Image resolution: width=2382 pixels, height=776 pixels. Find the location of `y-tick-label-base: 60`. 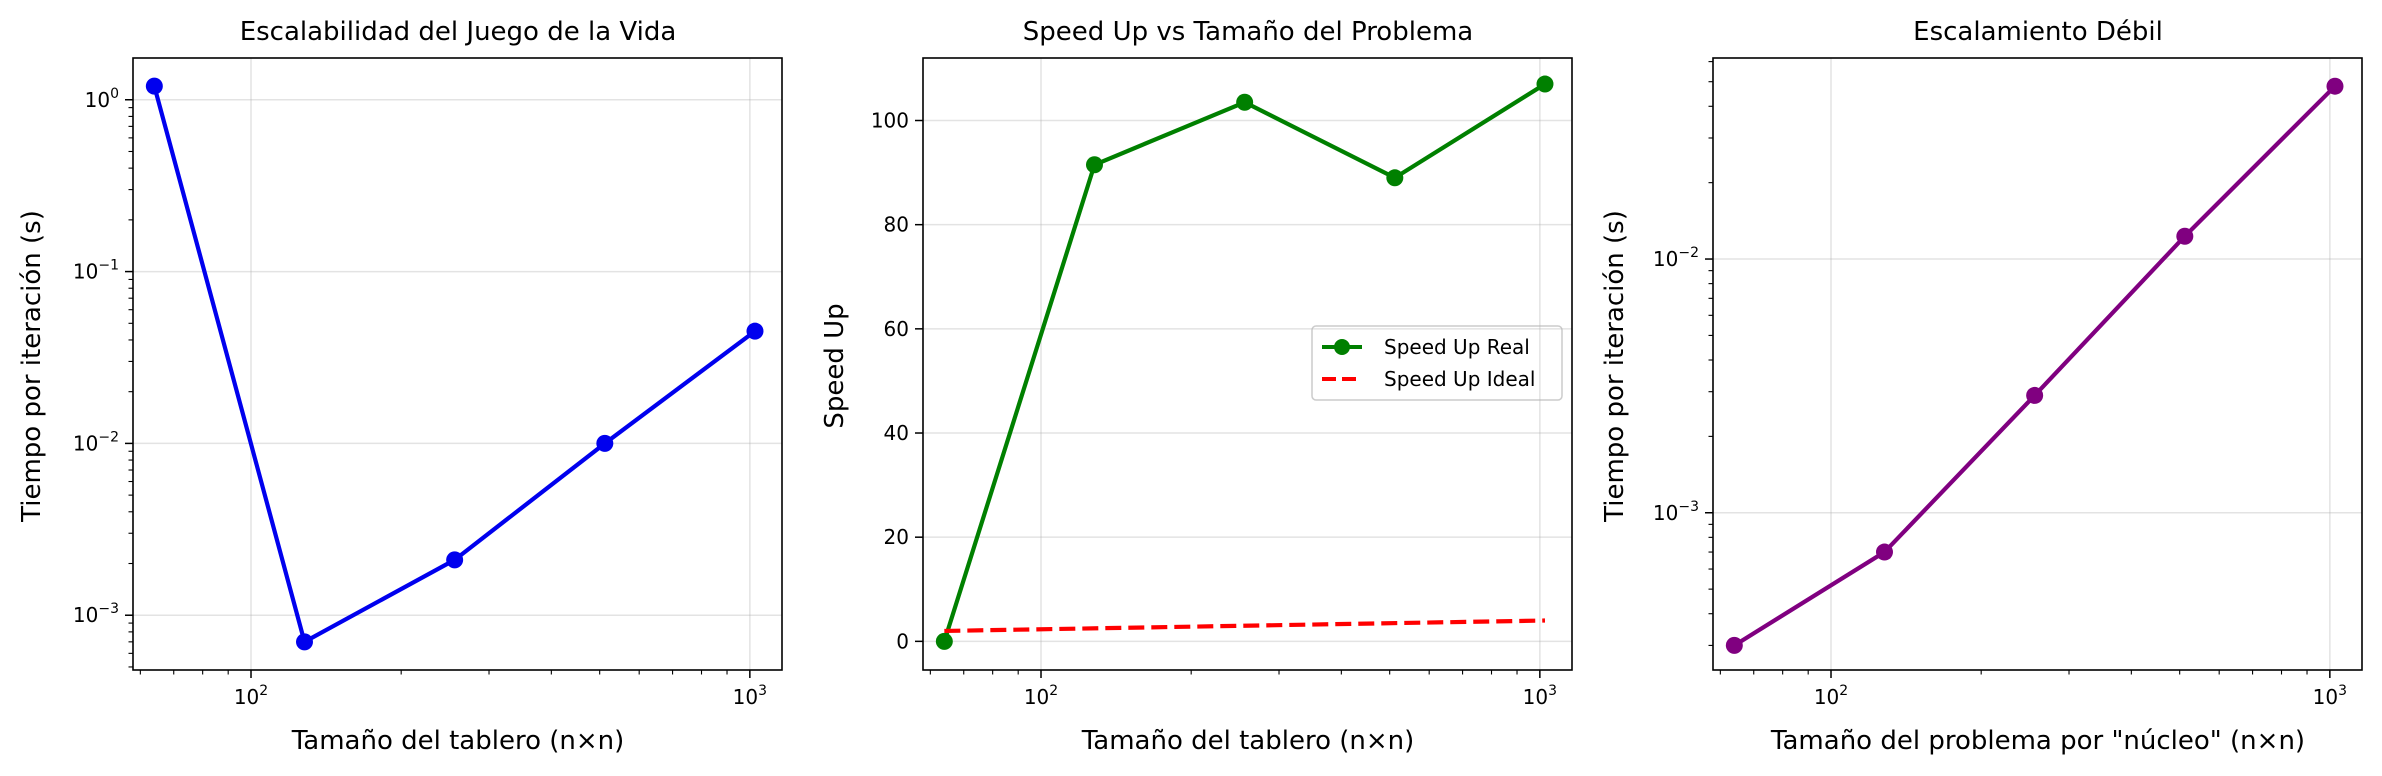

y-tick-label-base: 60 is located at coordinates (896, 329).